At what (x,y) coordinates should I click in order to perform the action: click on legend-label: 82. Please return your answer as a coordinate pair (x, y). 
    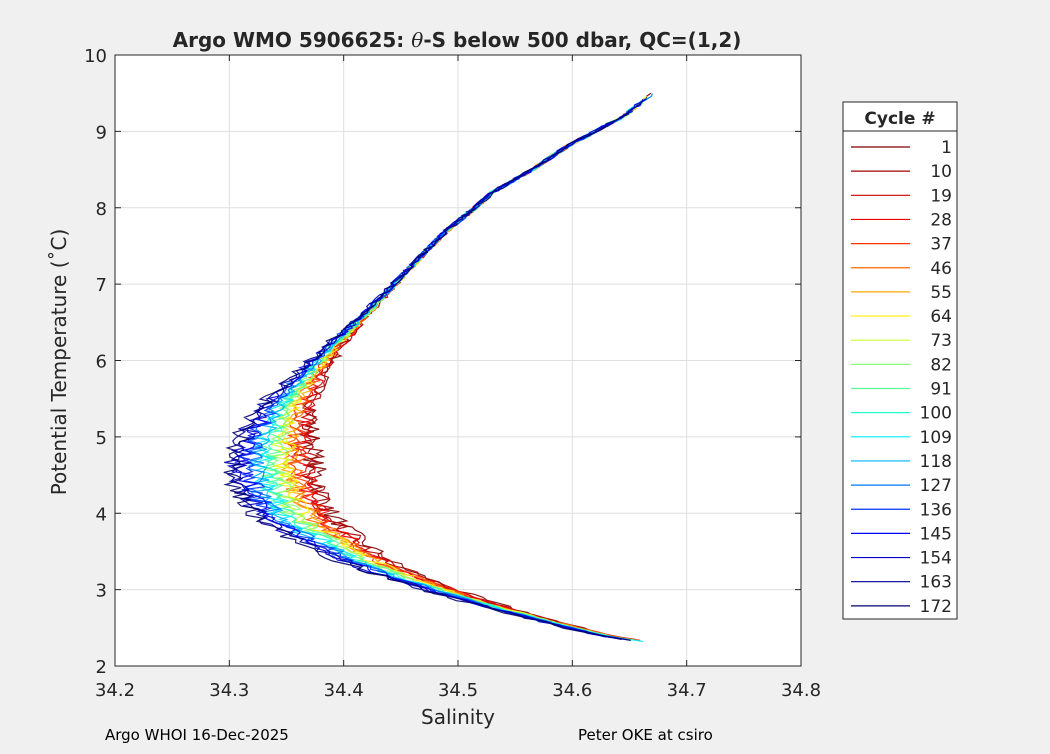
    Looking at the image, I should click on (941, 365).